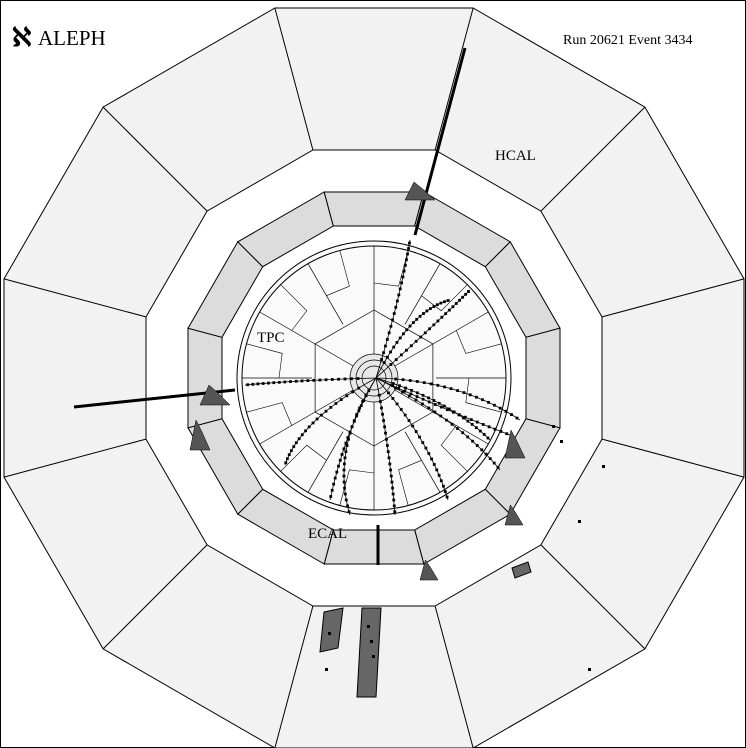 Image resolution: width=746 pixels, height=748 pixels. I want to click on title: ALEPH, so click(72, 38).